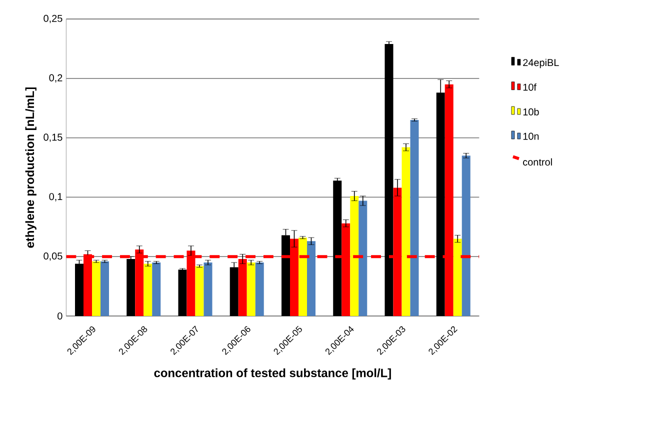 The image size is (654, 424). What do you see at coordinates (53, 138) in the screenshot?
I see `y-tick-label: 0,15` at bounding box center [53, 138].